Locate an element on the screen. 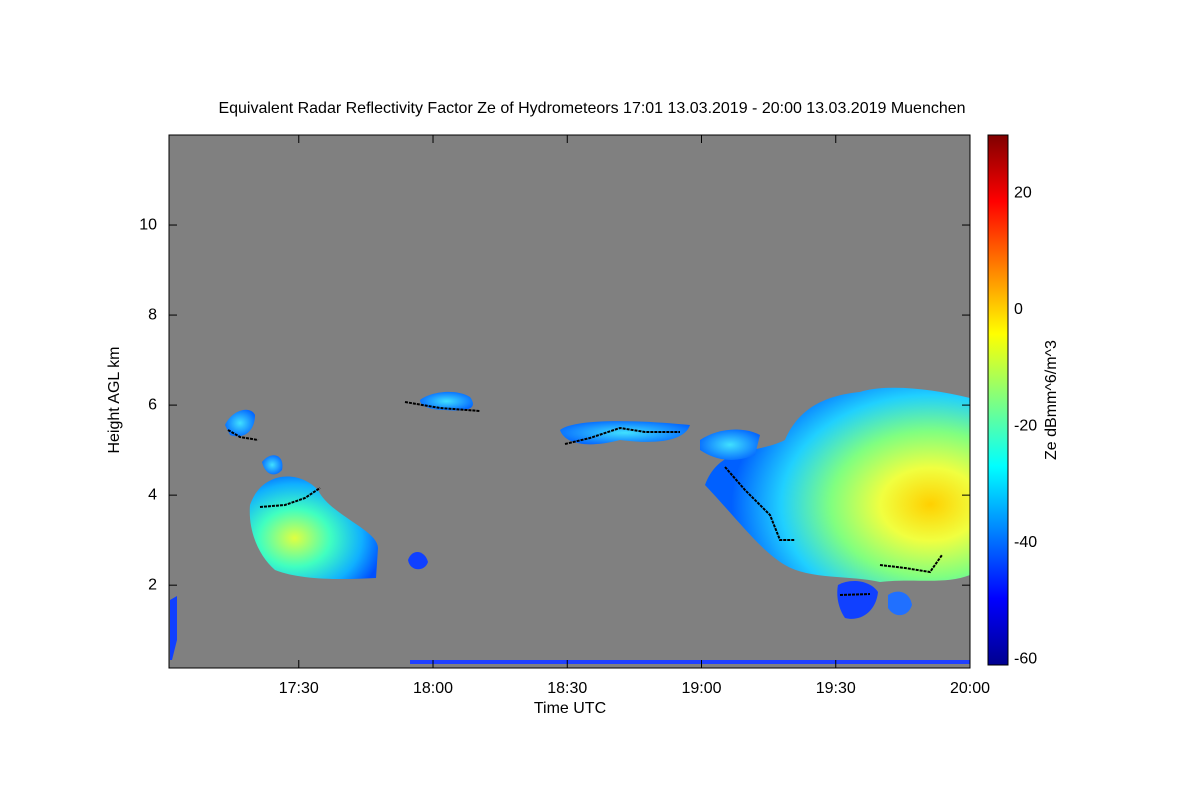 Image resolution: width=1200 pixels, height=805 pixels. x-tick-label: 18:00 is located at coordinates (433, 688).